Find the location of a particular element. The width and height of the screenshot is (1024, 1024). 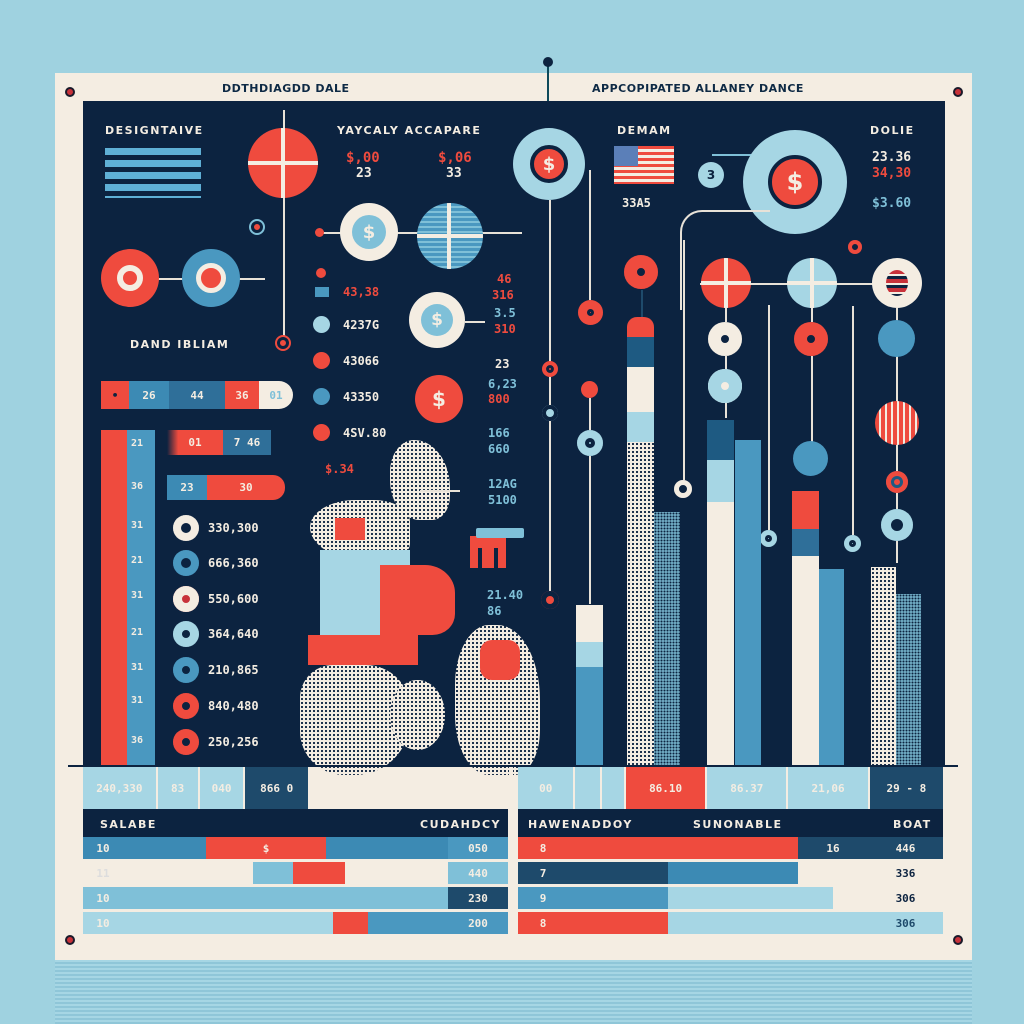

dolie-value: 23.36 is located at coordinates (892, 157).